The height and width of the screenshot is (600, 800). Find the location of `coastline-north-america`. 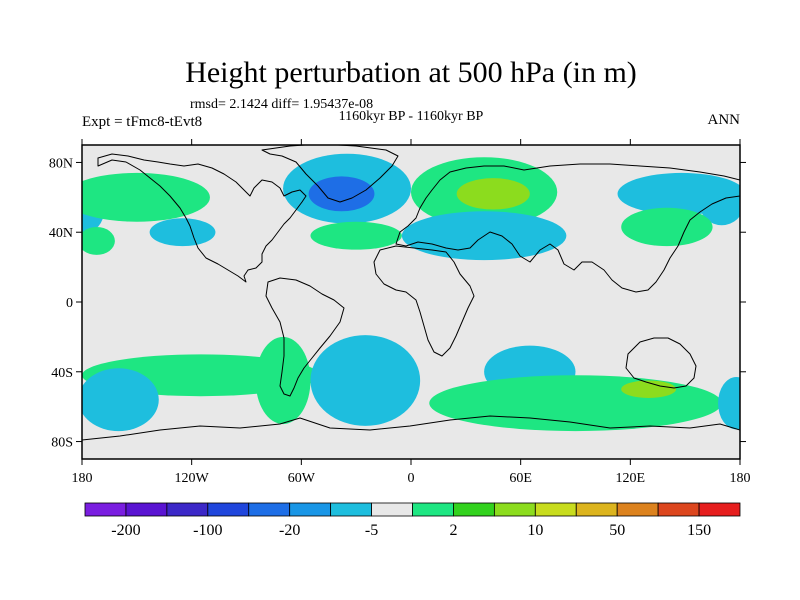

coastline-north-america is located at coordinates (202, 218).